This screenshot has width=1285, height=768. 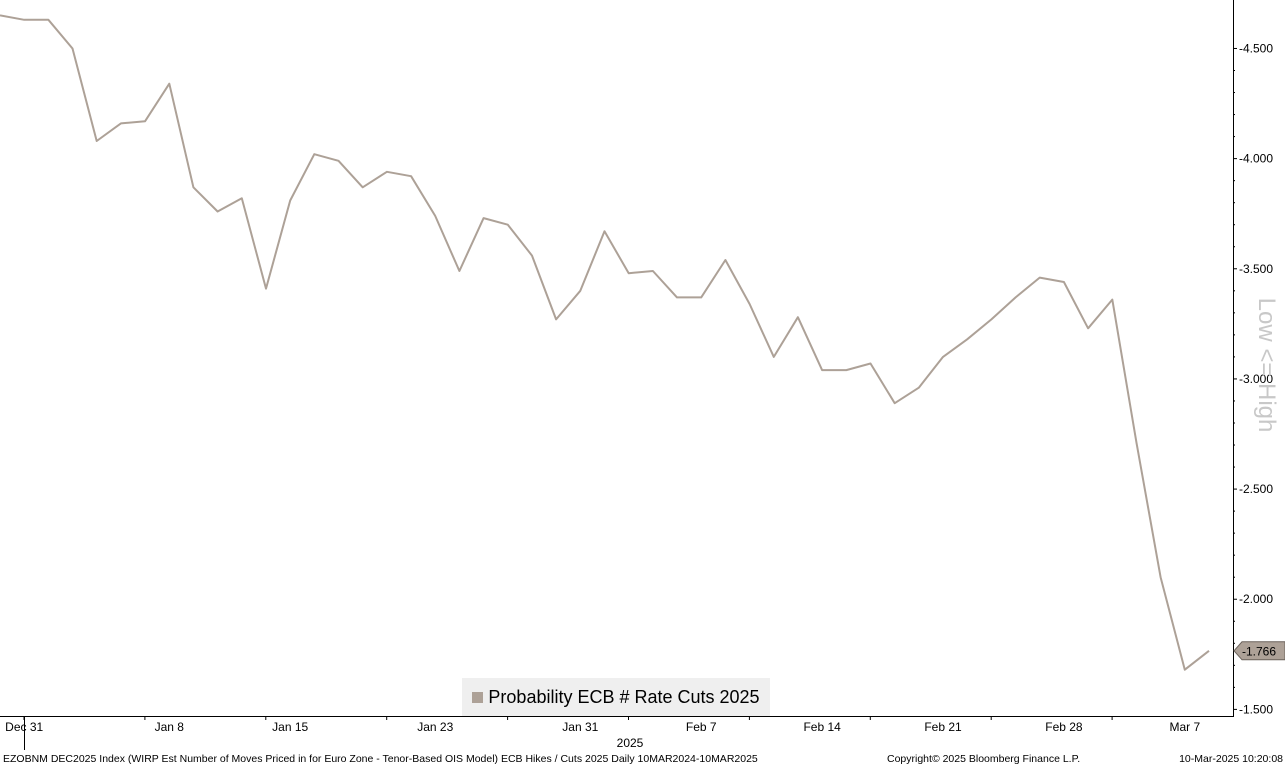 I want to click on x-tick-label: Jan 31, so click(x=580, y=727).